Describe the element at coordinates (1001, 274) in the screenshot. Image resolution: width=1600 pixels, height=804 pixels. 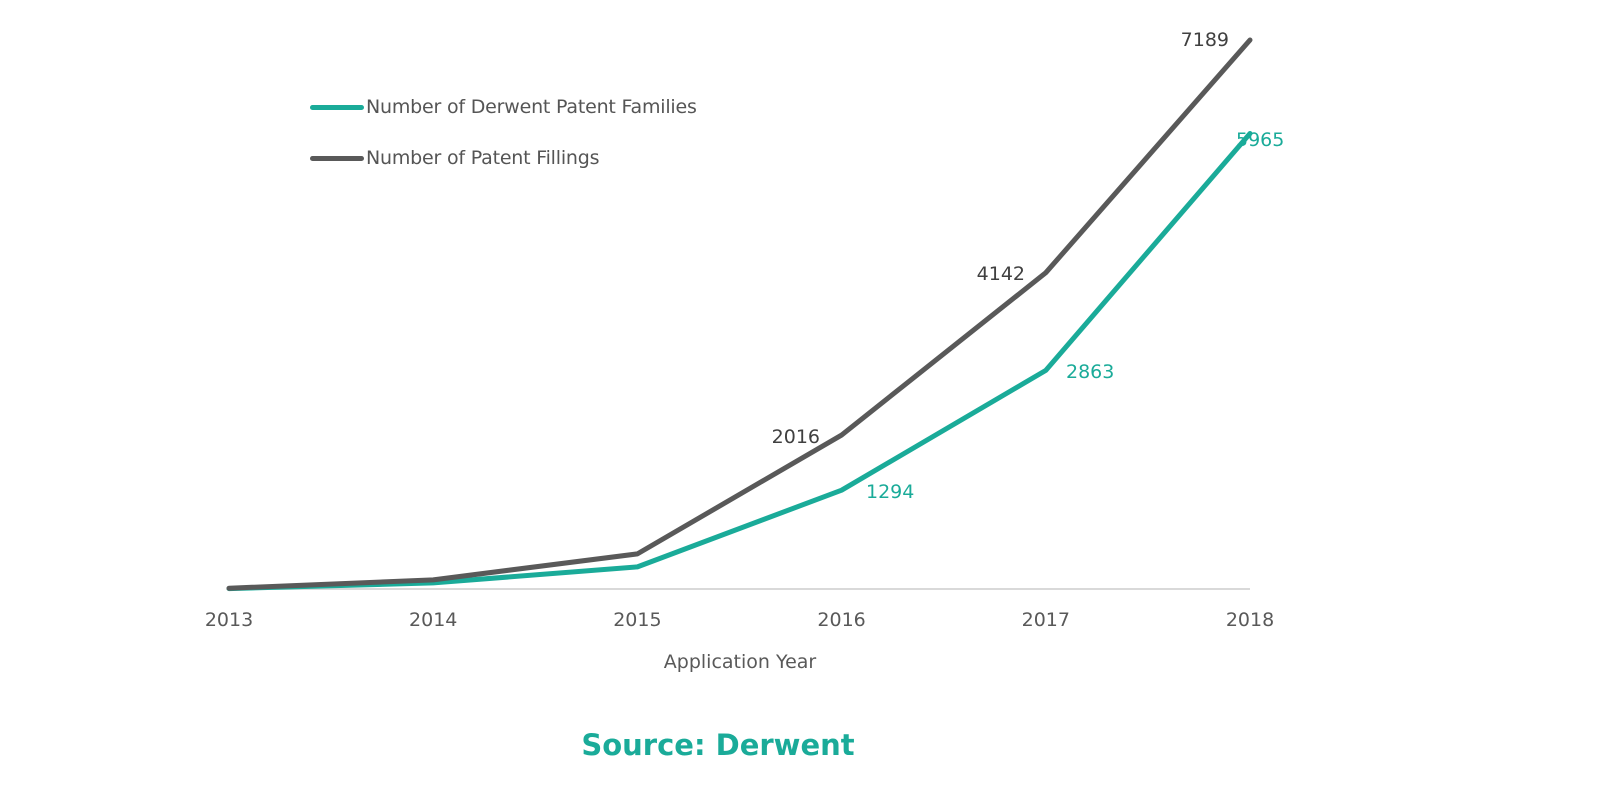
I see `data-label: 4142` at that location.